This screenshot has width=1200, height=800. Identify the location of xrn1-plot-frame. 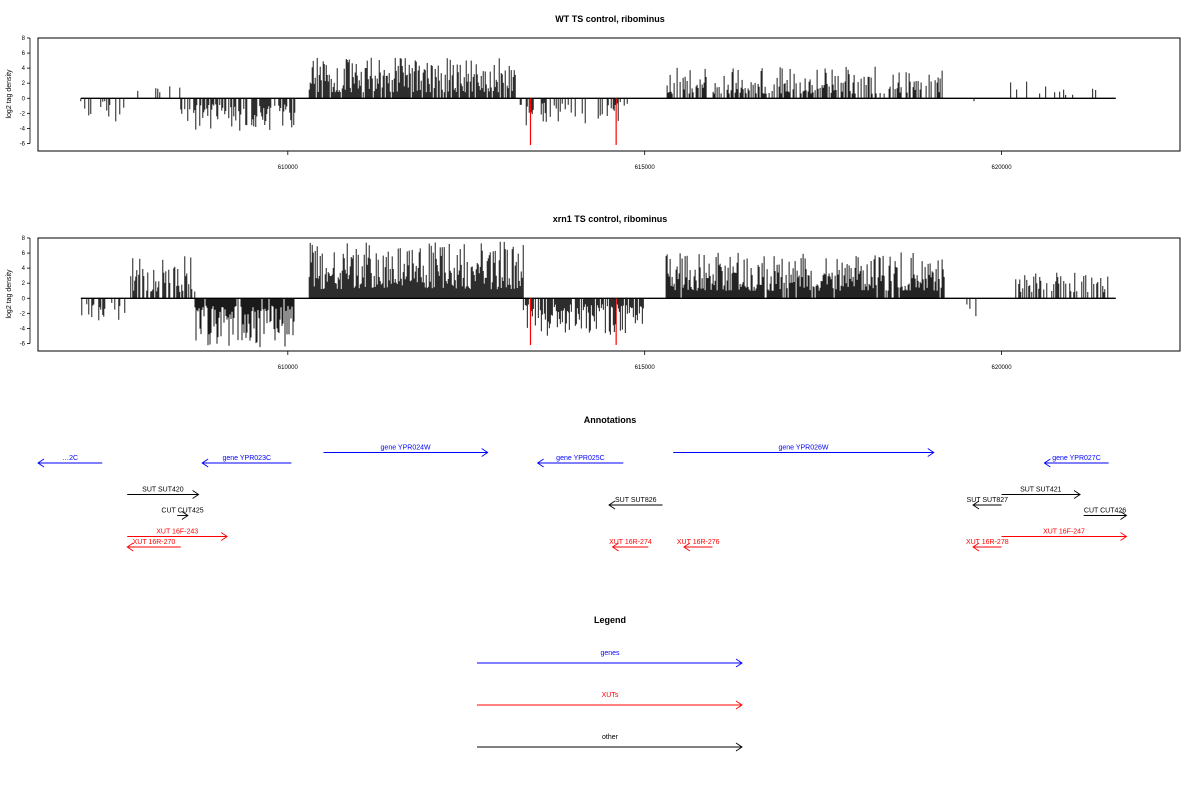
(609, 294).